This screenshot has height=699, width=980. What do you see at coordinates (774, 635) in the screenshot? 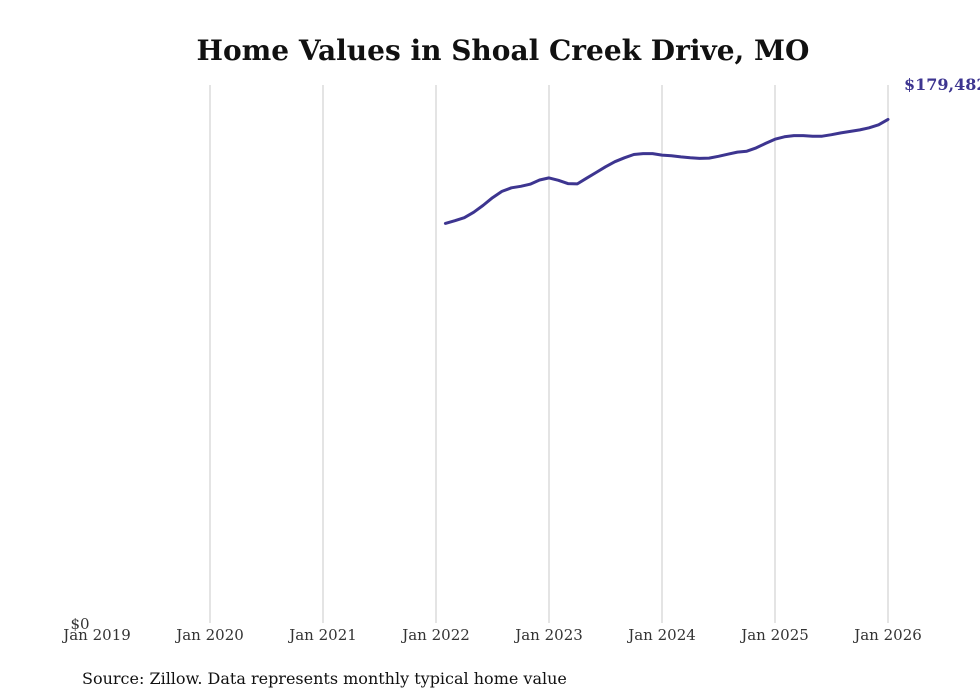
I see `x-tick-jan-2025: Jan 2025` at bounding box center [774, 635].